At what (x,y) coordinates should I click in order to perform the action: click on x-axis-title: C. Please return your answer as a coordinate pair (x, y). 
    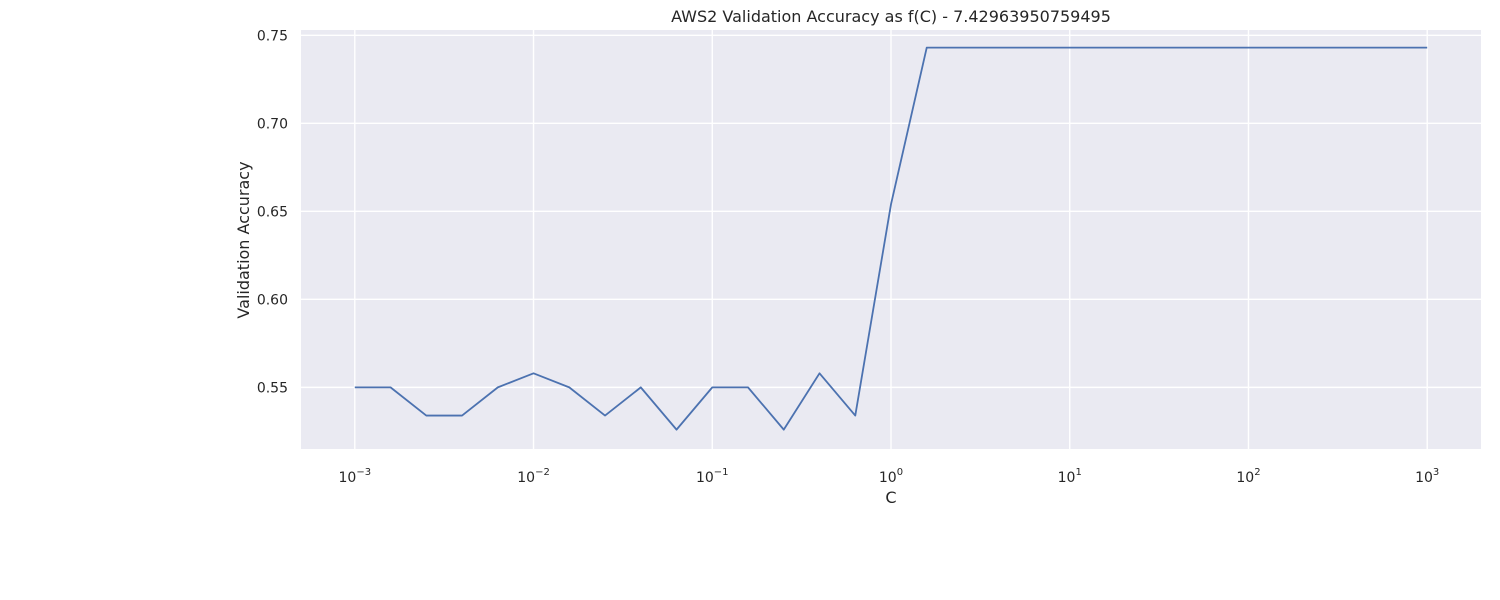
    Looking at the image, I should click on (890, 497).